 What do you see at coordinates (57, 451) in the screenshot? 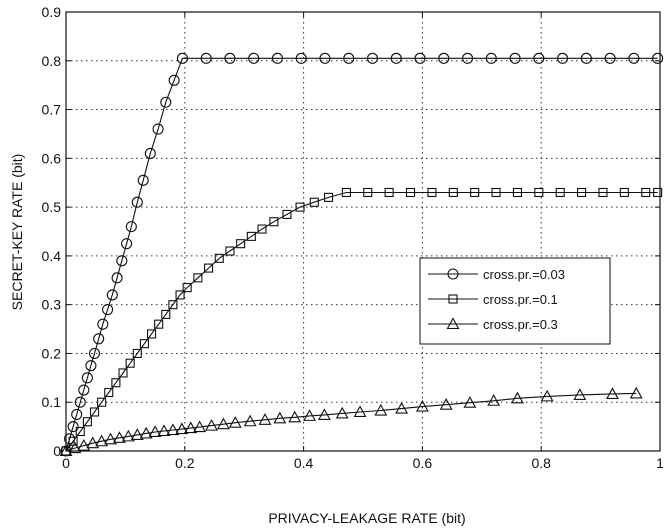
I see `y-tick-label: 0` at bounding box center [57, 451].